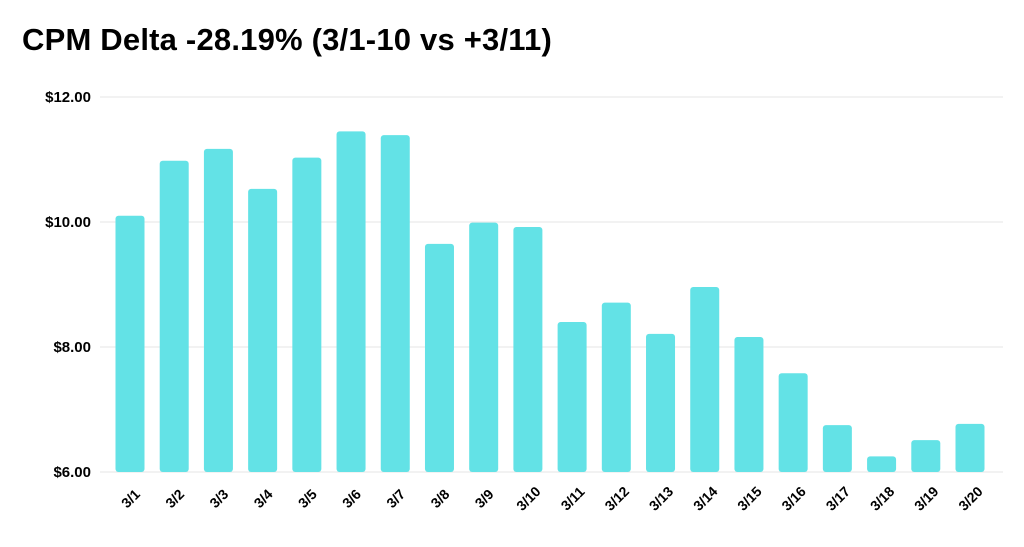  I want to click on x-tick-label: 3/11, so click(573, 498).